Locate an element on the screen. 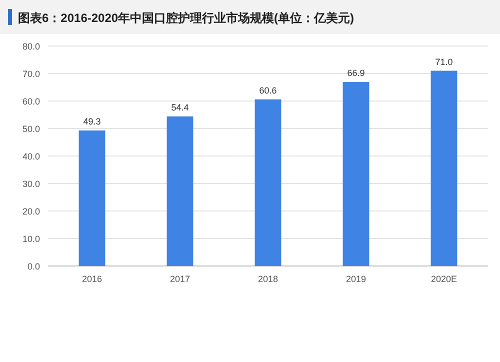 The image size is (500, 362). y-tick-label: 60.0 is located at coordinates (31, 101).